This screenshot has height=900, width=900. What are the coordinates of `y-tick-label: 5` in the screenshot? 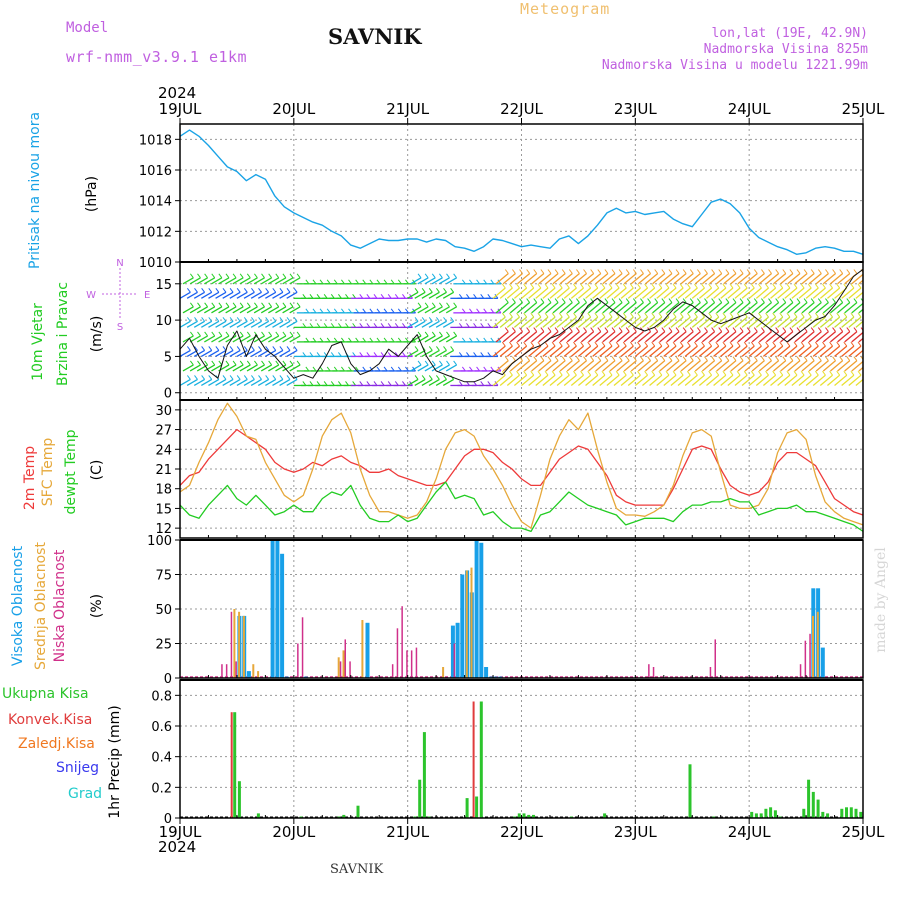 It's located at (168, 357).